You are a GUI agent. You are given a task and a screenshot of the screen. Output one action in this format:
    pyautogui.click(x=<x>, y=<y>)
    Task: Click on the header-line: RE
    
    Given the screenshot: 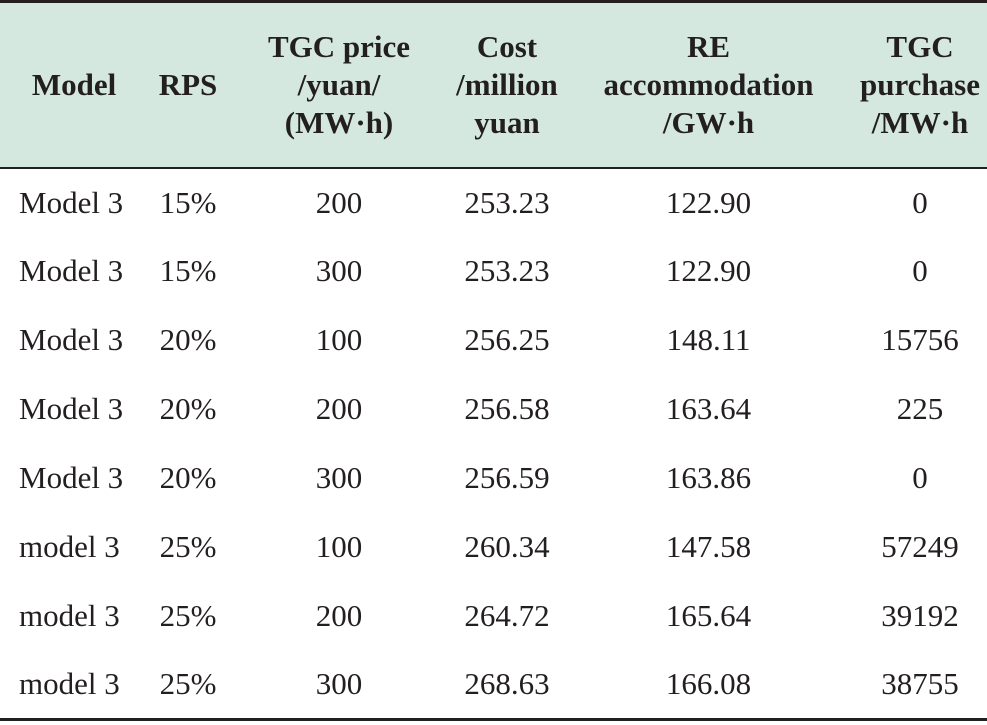 What is the action you would take?
    pyautogui.click(x=708, y=46)
    